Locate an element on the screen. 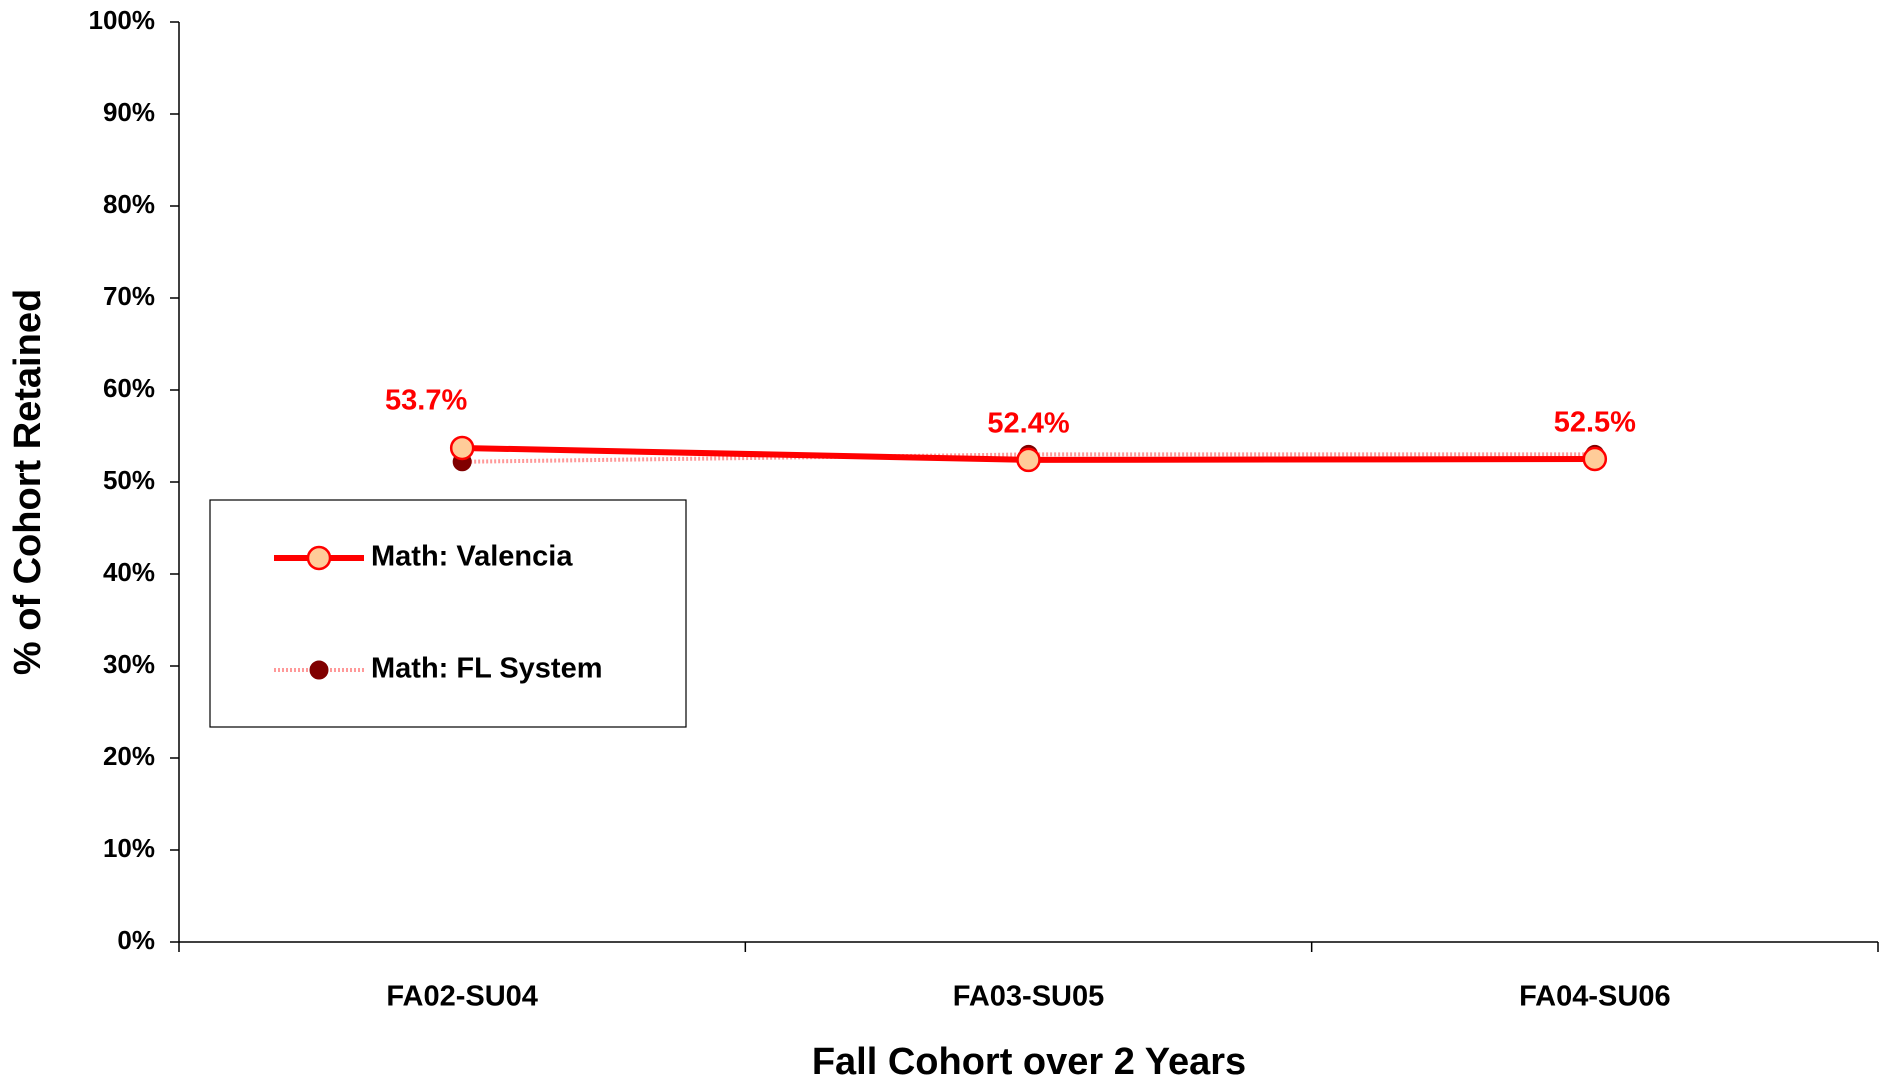 The width and height of the screenshot is (1881, 1086). y-tick-label: 10% is located at coordinates (129, 848).